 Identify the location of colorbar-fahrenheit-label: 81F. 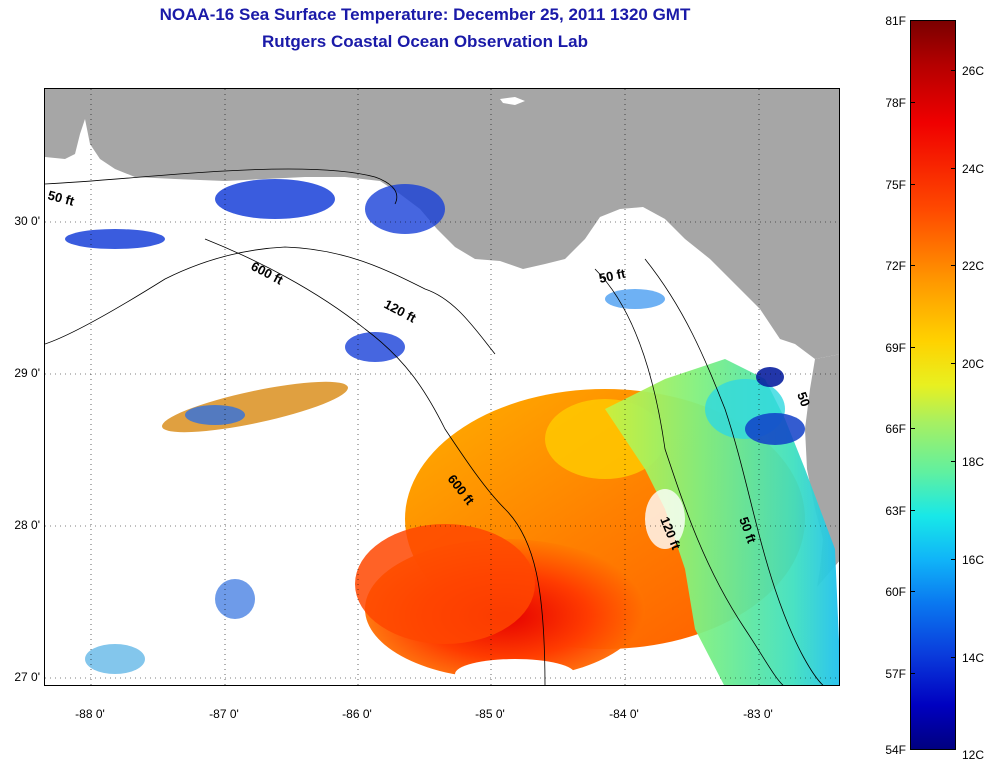
(895, 21).